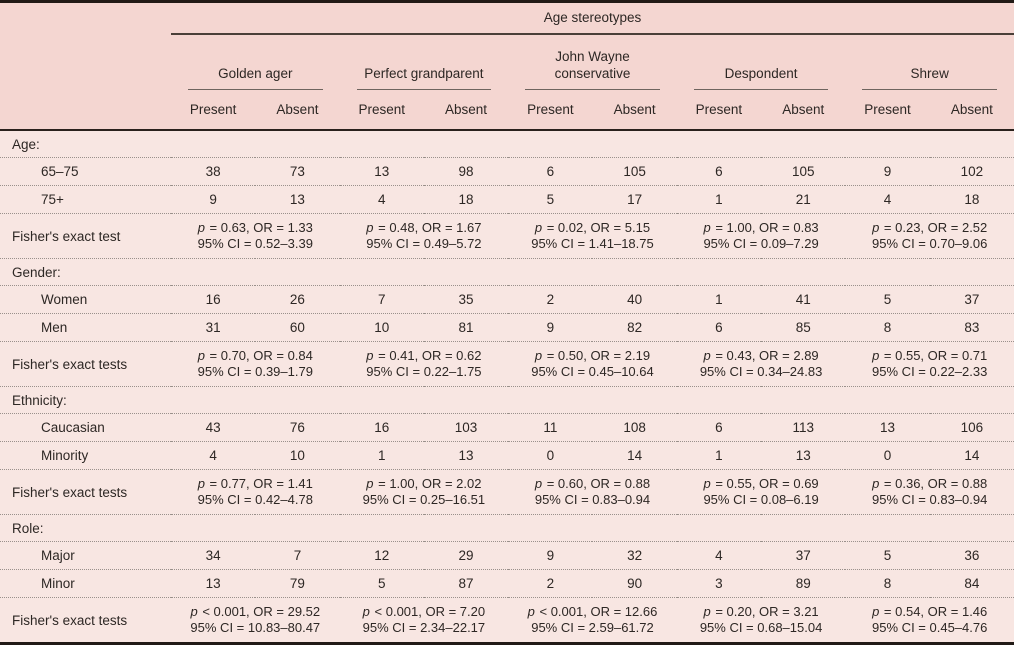 The width and height of the screenshot is (1014, 645). I want to click on fisher-cell: p = 0.77, OR = 1.41 95% CI = 0.42–4.78, so click(255, 492).